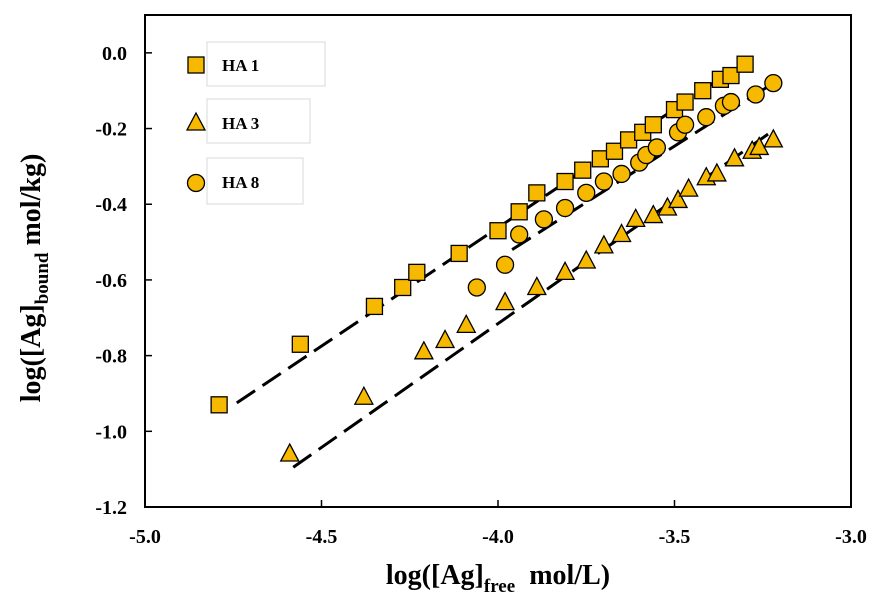 The width and height of the screenshot is (876, 594). Describe the element at coordinates (114, 54) in the screenshot. I see `y-tick-label: 0.0` at that location.